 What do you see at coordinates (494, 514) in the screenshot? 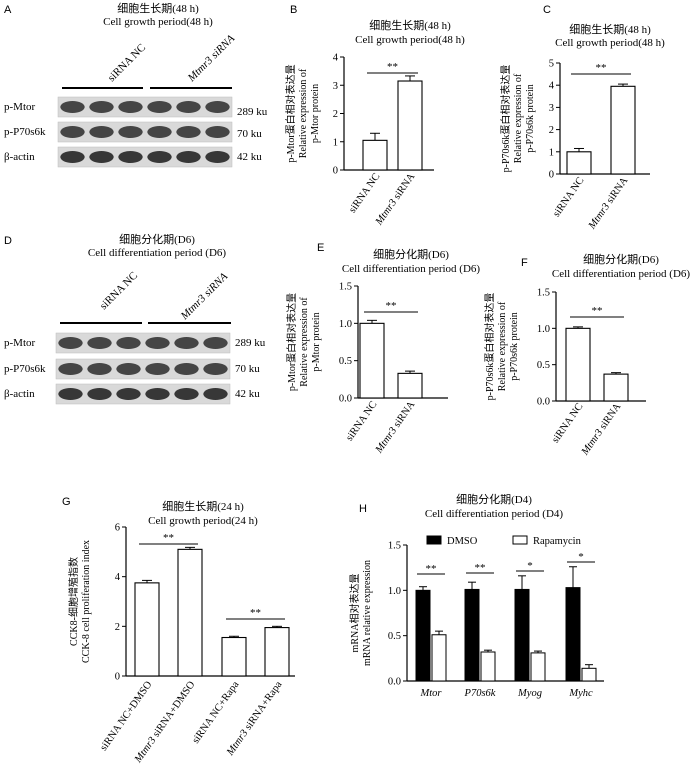
I see `chart-title-en: Cell differentiation period (D4)` at bounding box center [494, 514].